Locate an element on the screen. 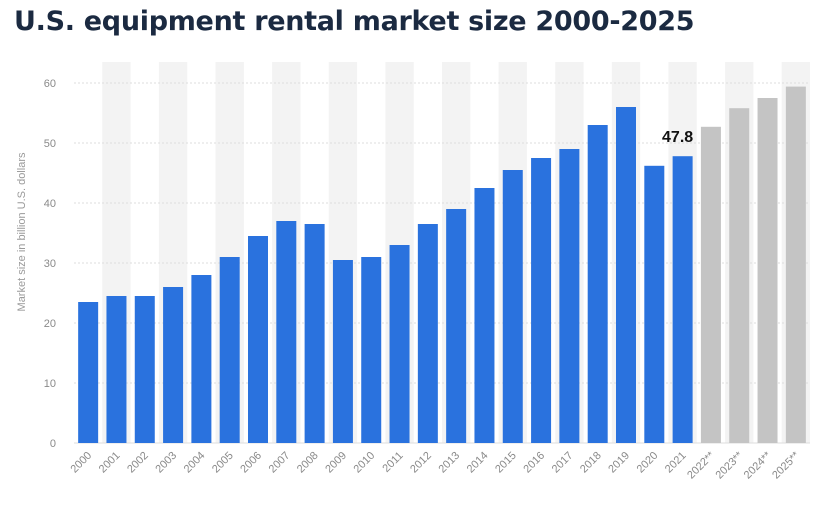 Image resolution: width=830 pixels, height=505 pixels. x-tick-label: 2023** is located at coordinates (729, 465).